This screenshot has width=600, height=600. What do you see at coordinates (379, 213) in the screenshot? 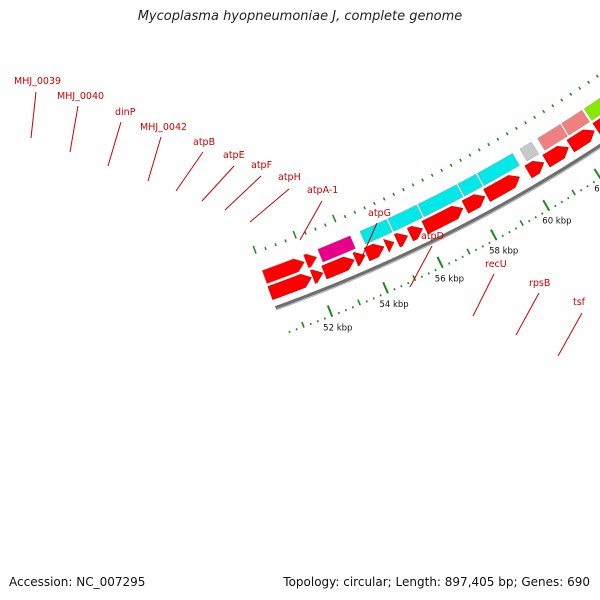
I see `gene-label-atpg: atpG` at bounding box center [379, 213].